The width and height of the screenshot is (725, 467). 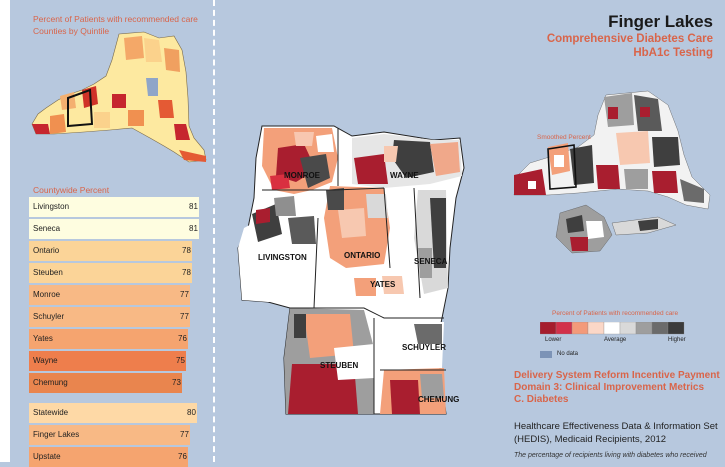 I want to click on county-bar-row: Yates 76, so click(x=116, y=339).